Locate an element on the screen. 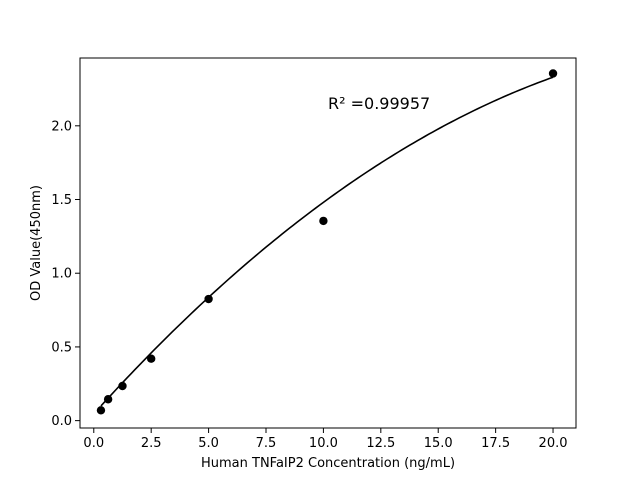 This screenshot has width=640, height=480. x-tick-label: 0.0 is located at coordinates (93, 443).